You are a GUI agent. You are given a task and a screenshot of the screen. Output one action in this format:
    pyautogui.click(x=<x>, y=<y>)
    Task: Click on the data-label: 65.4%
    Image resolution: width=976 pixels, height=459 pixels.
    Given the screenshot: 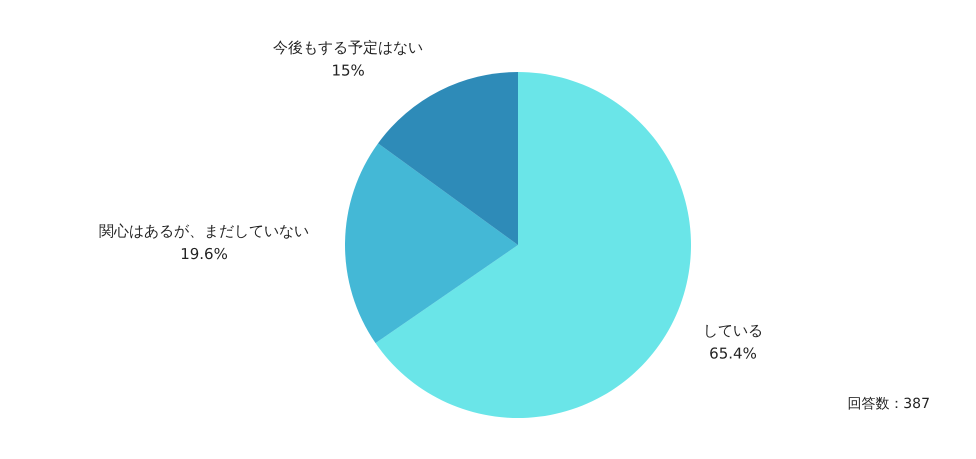 What is the action you would take?
    pyautogui.click(x=733, y=353)
    